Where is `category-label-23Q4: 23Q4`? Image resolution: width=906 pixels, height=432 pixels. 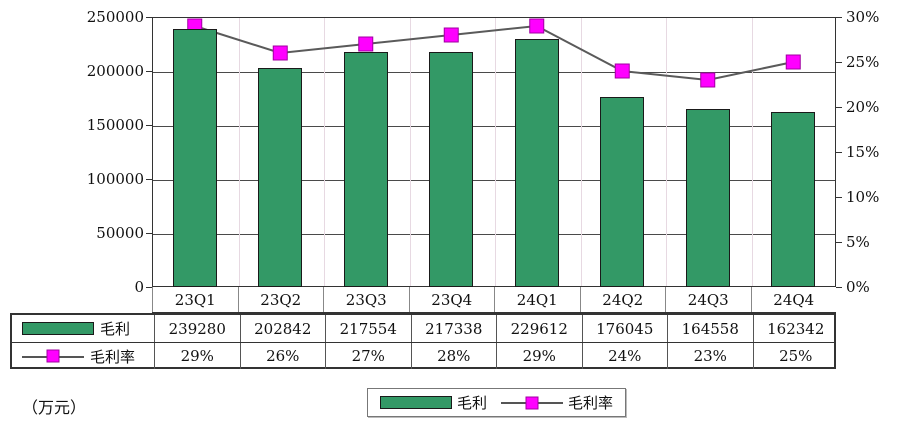 category-label-23Q4: 23Q4 is located at coordinates (451, 299).